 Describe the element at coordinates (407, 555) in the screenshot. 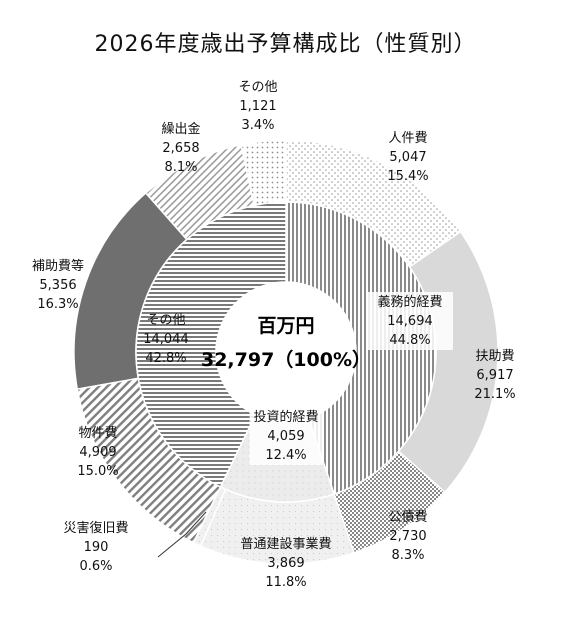

I see `outer-label-2-percent: 8.3%` at that location.